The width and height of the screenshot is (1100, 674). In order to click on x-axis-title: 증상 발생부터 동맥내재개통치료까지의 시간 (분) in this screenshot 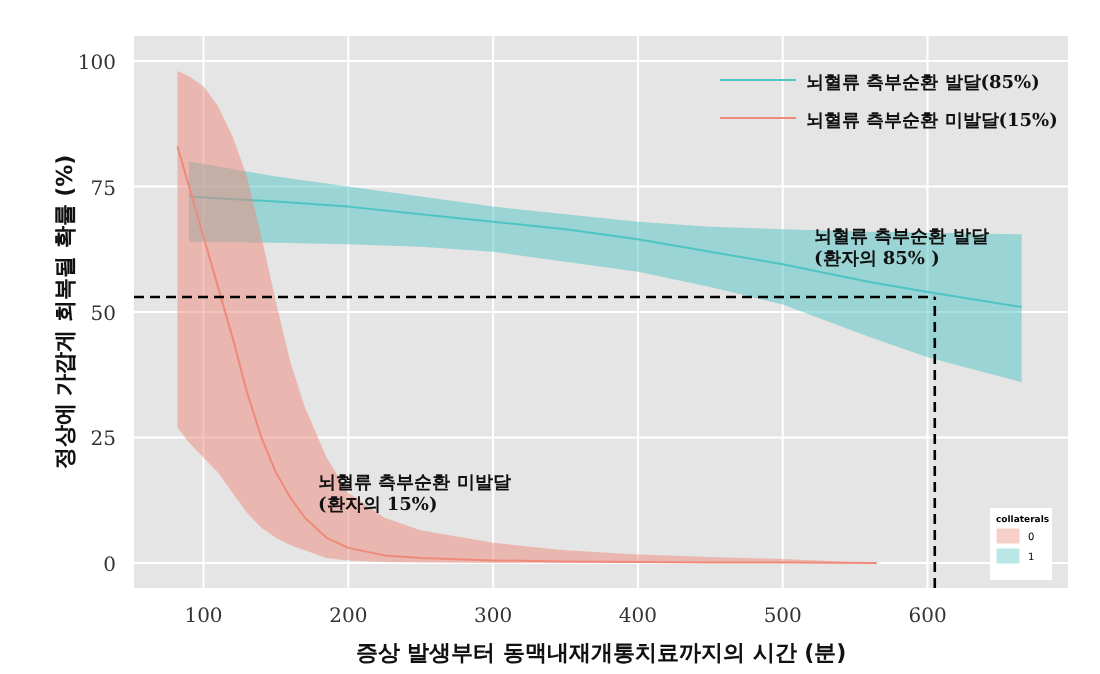, I will do `click(601, 653)`.